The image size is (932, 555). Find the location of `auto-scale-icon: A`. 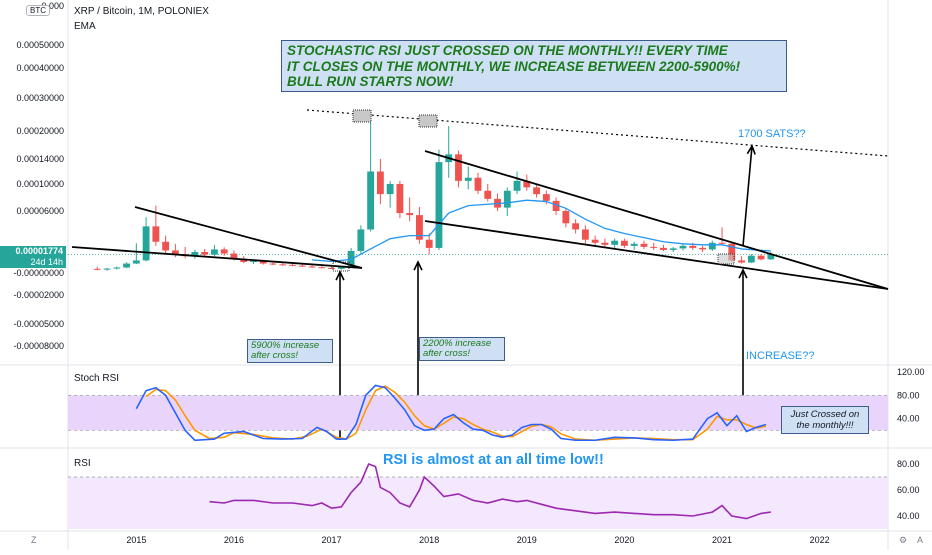

auto-scale-icon: A is located at coordinates (920, 540).